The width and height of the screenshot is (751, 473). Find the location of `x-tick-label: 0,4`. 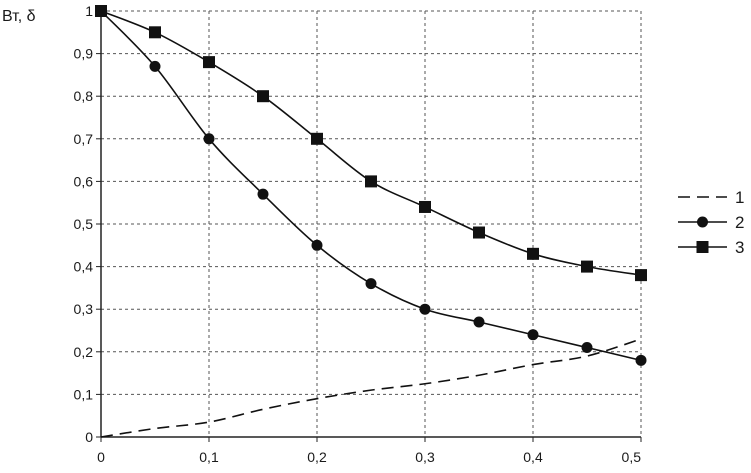

x-tick-label: 0,4 is located at coordinates (533, 457).